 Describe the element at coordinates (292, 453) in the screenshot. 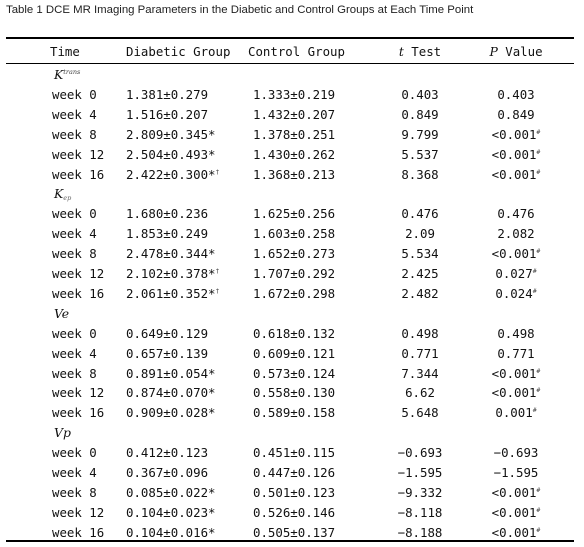

I see `table-row: week 0 0.412±0.123 0.451±0.115 −0.693 −0.693` at that location.